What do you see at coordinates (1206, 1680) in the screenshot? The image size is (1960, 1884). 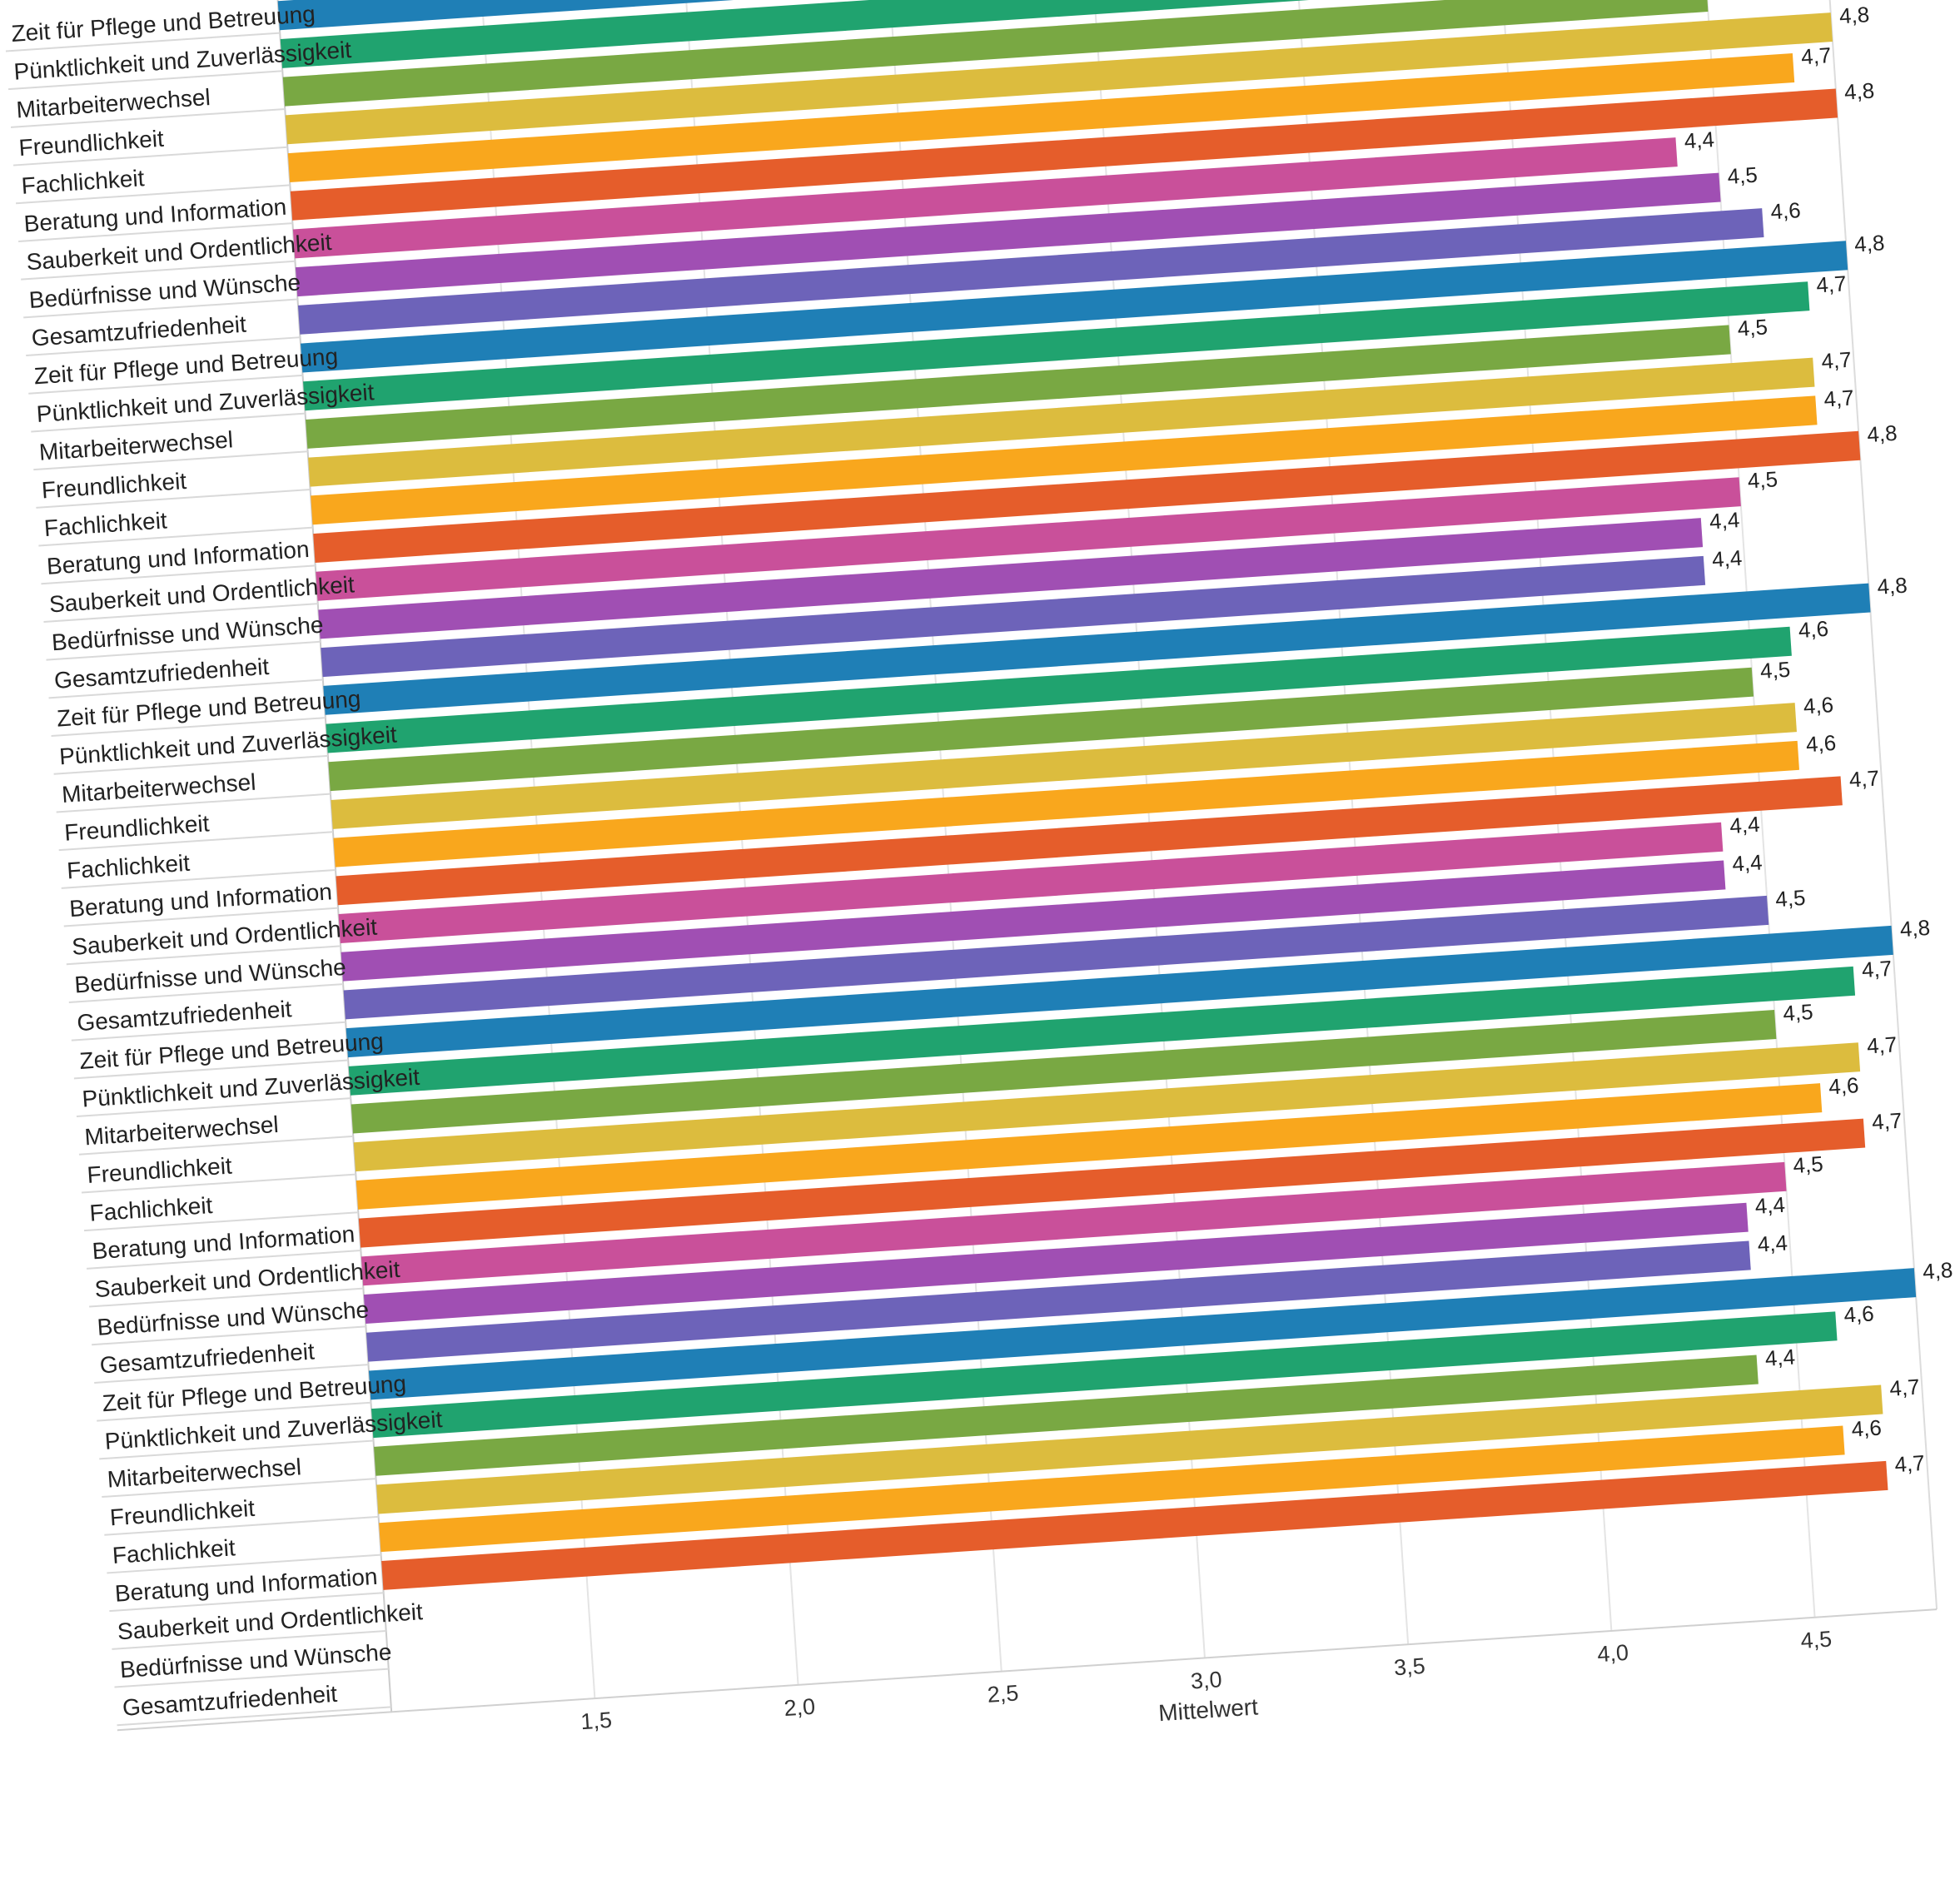 I see `x-tick-label: 3,0` at bounding box center [1206, 1680].